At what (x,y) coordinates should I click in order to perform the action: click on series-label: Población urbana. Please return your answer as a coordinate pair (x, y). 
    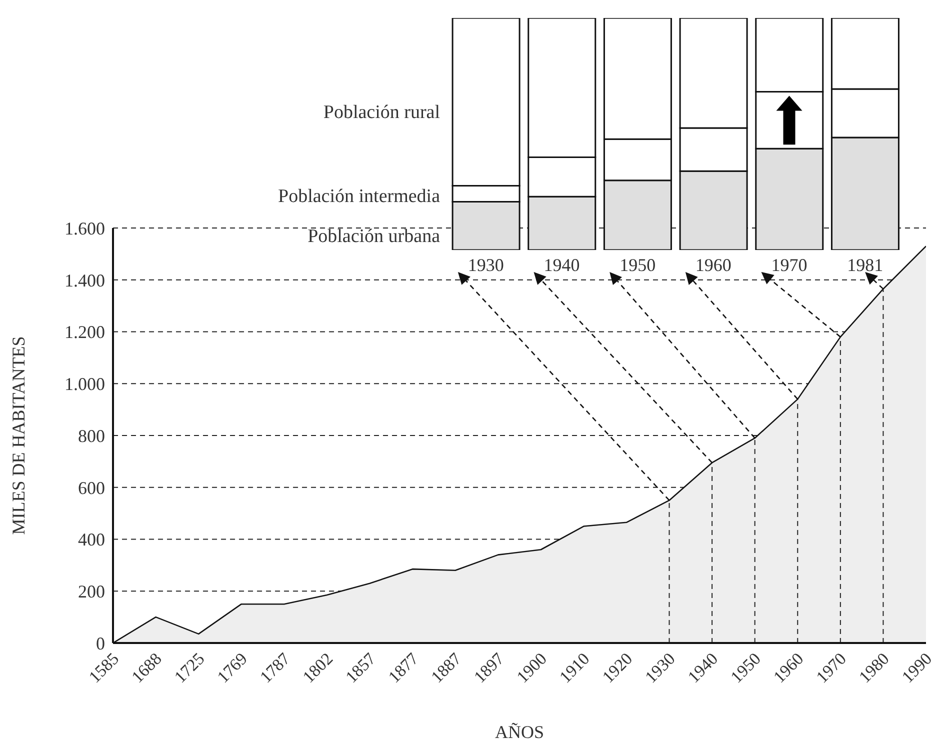
    Looking at the image, I should click on (374, 237).